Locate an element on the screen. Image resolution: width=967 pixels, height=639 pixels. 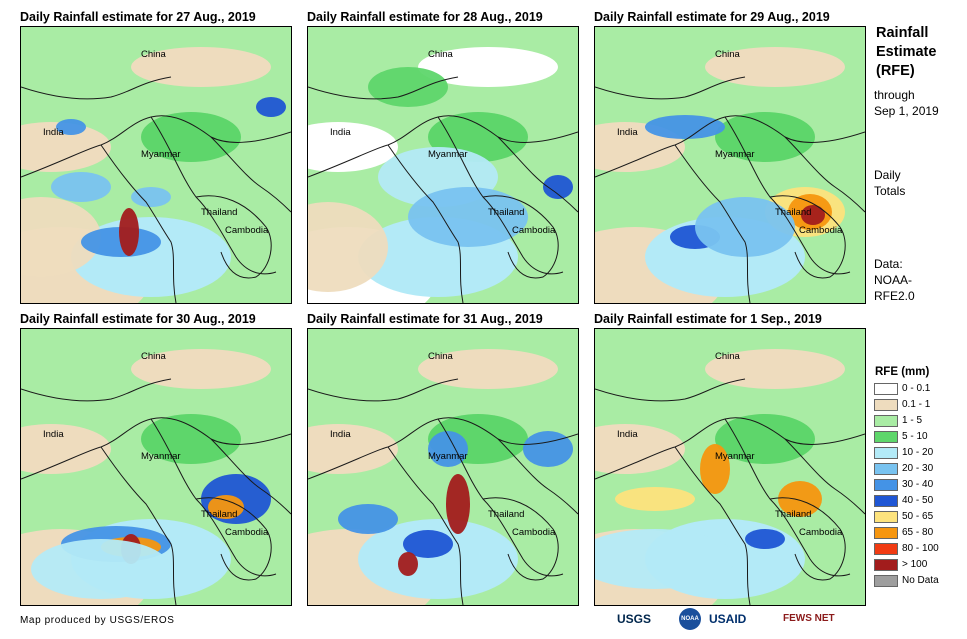
data-source: Data: NOAA- RFE2.0 is located at coordinates (894, 280).